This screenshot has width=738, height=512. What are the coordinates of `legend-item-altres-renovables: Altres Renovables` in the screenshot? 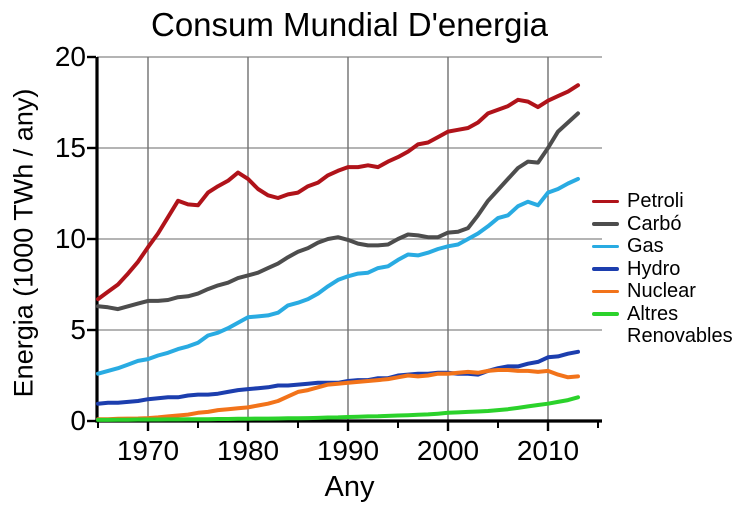 It's located at (665, 325).